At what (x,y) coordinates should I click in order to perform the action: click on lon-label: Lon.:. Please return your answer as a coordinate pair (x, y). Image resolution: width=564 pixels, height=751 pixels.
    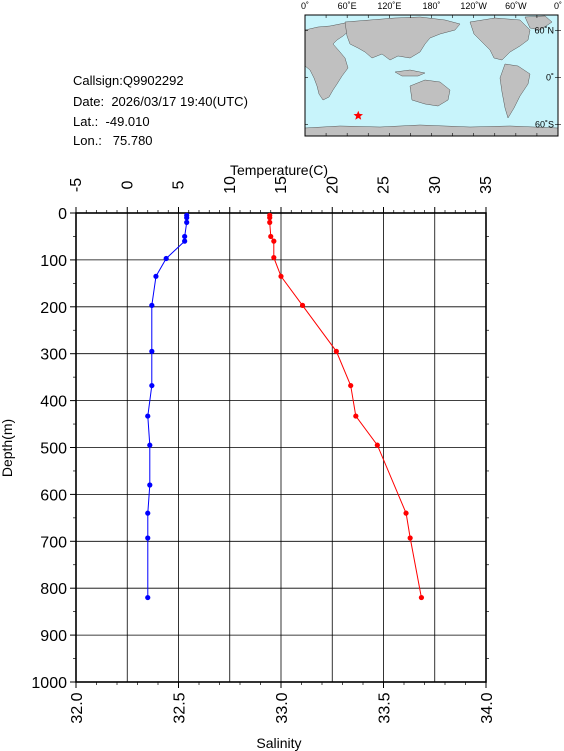
    Looking at the image, I should click on (87, 140).